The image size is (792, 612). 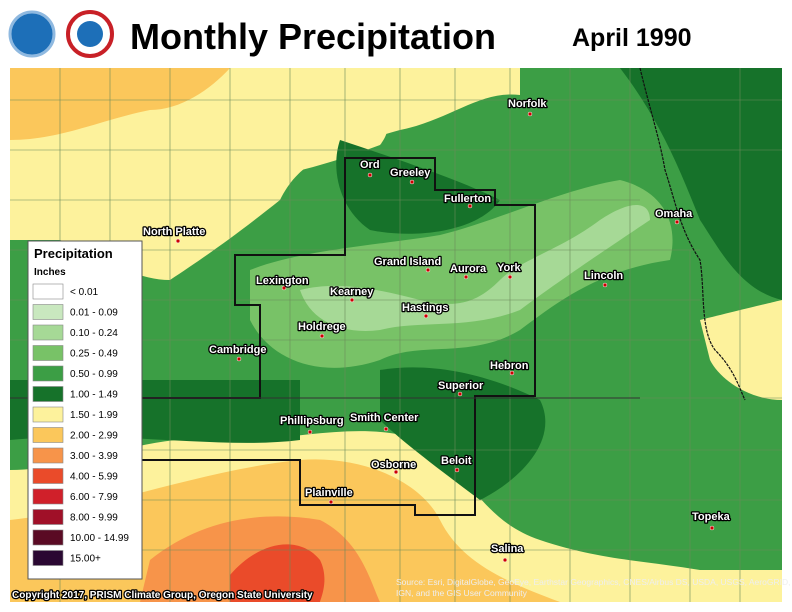 What do you see at coordinates (509, 366) in the screenshot?
I see `city-label: Hebron` at bounding box center [509, 366].